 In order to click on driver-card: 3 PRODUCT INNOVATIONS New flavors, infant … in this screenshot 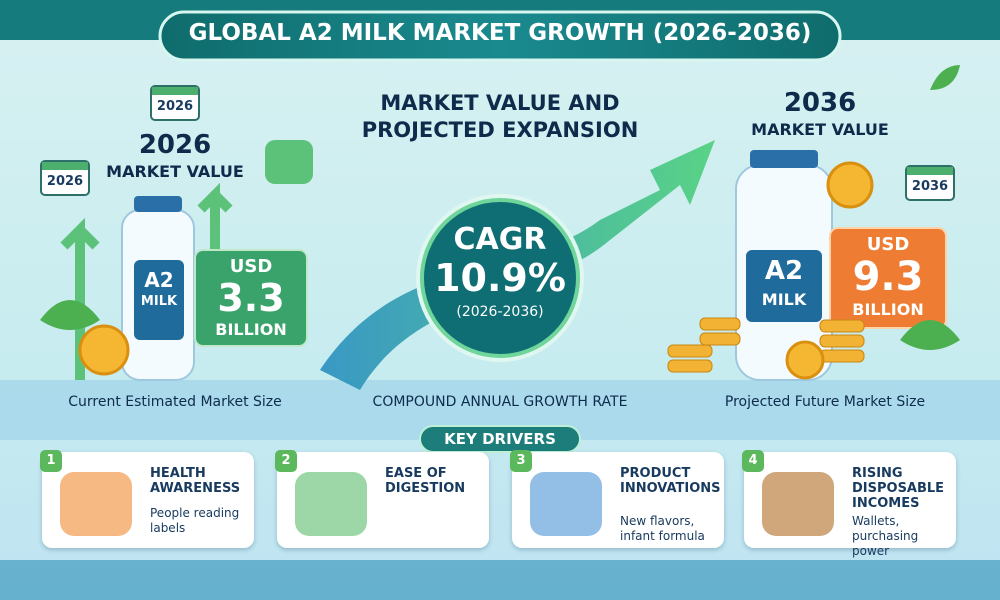, I will do `click(617, 499)`.